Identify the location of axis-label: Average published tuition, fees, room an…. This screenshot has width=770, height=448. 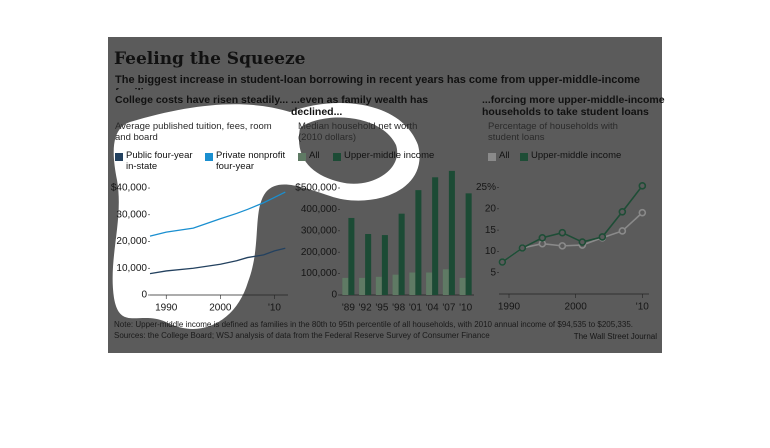
(193, 132).